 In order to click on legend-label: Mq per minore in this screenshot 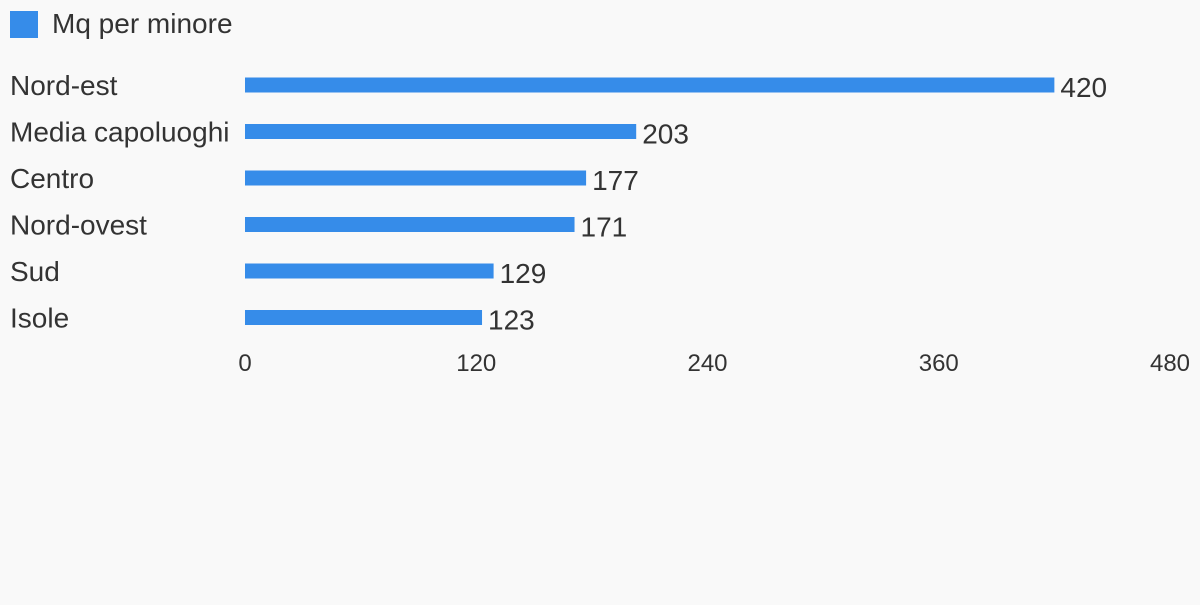, I will do `click(142, 23)`.